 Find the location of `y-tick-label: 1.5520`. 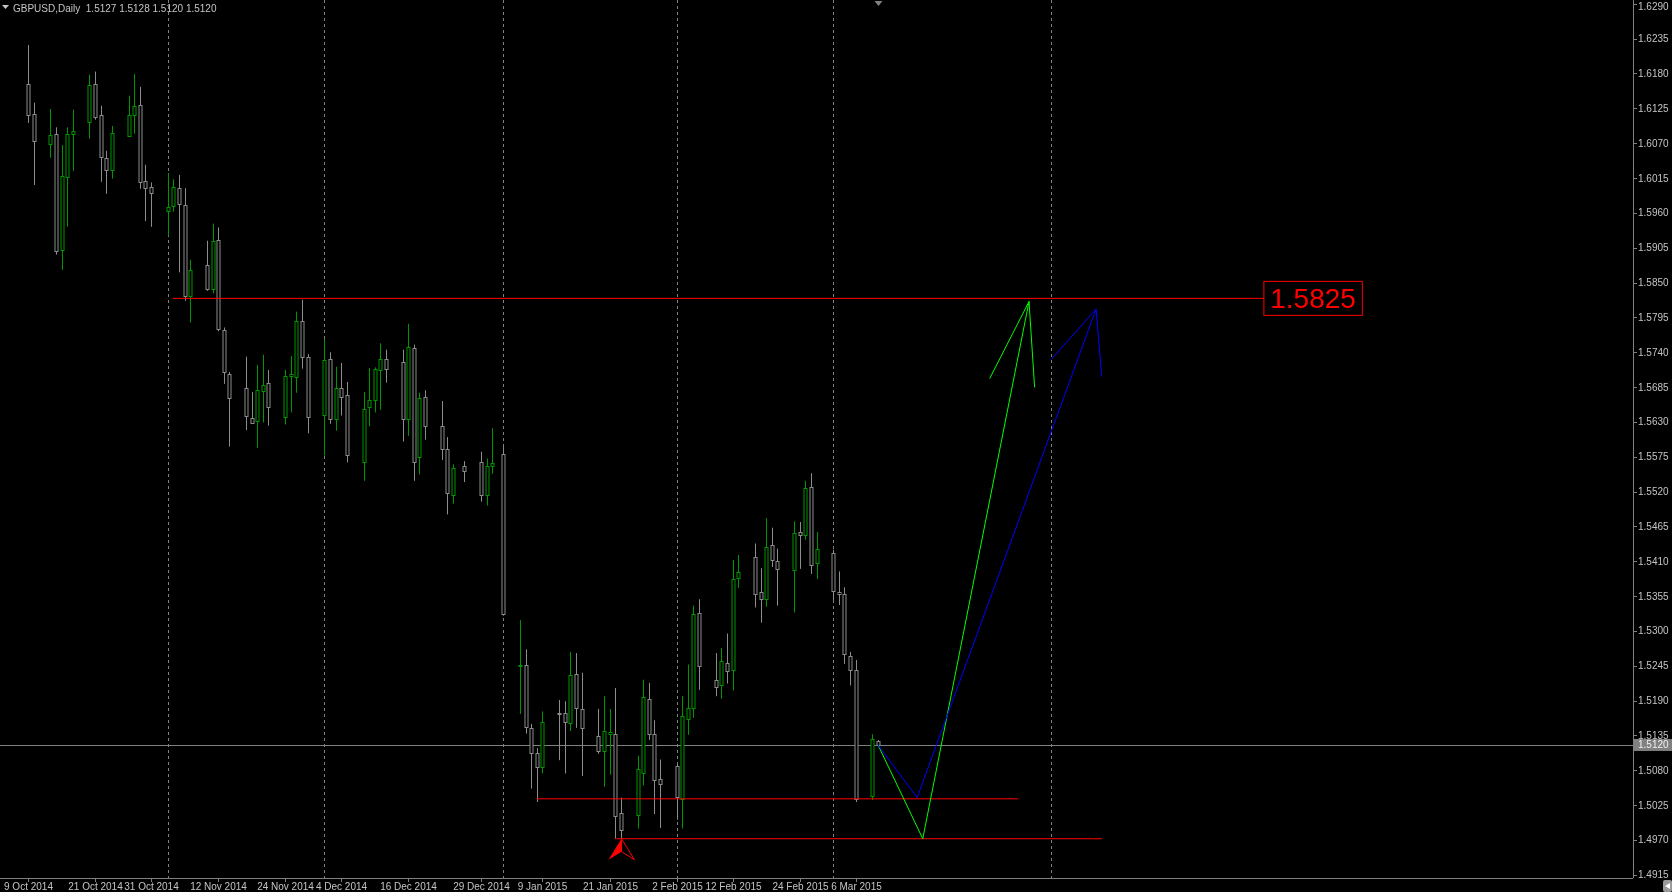

y-tick-label: 1.5520 is located at coordinates (1654, 492).